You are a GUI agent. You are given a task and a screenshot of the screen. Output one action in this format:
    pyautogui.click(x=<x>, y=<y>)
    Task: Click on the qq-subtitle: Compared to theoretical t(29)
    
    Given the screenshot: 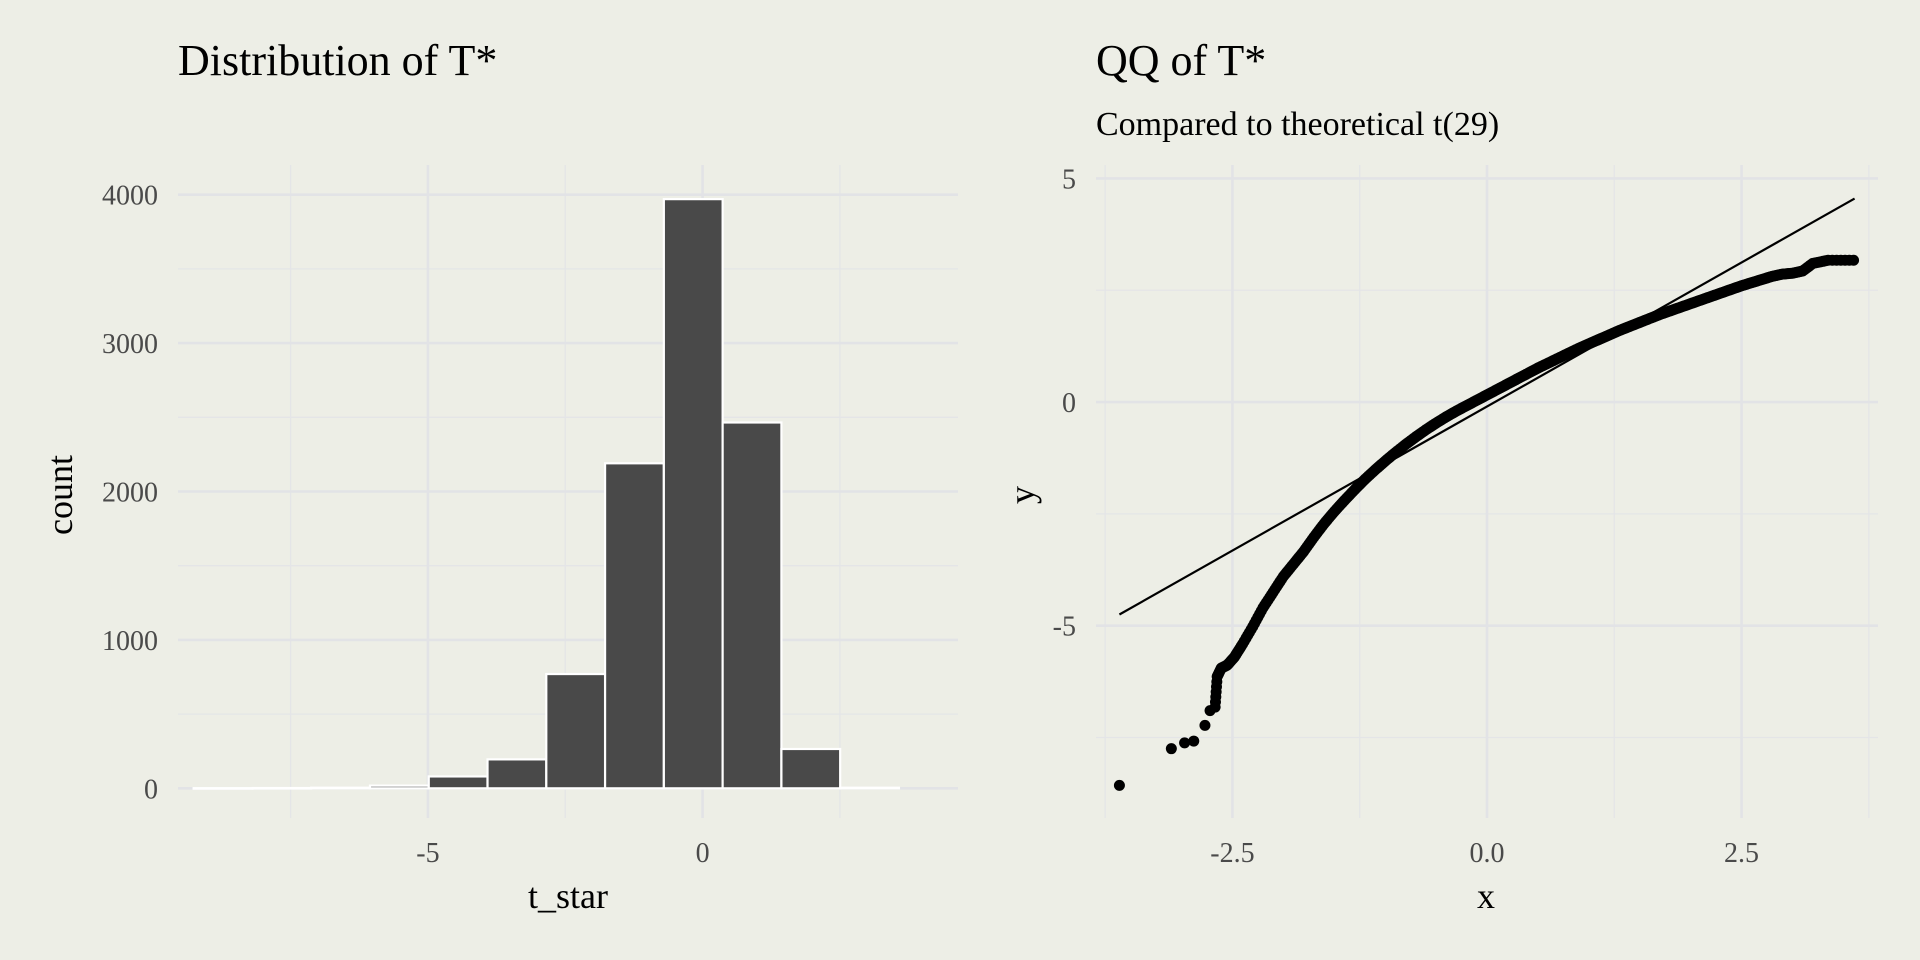 What is the action you would take?
    pyautogui.click(x=1297, y=124)
    